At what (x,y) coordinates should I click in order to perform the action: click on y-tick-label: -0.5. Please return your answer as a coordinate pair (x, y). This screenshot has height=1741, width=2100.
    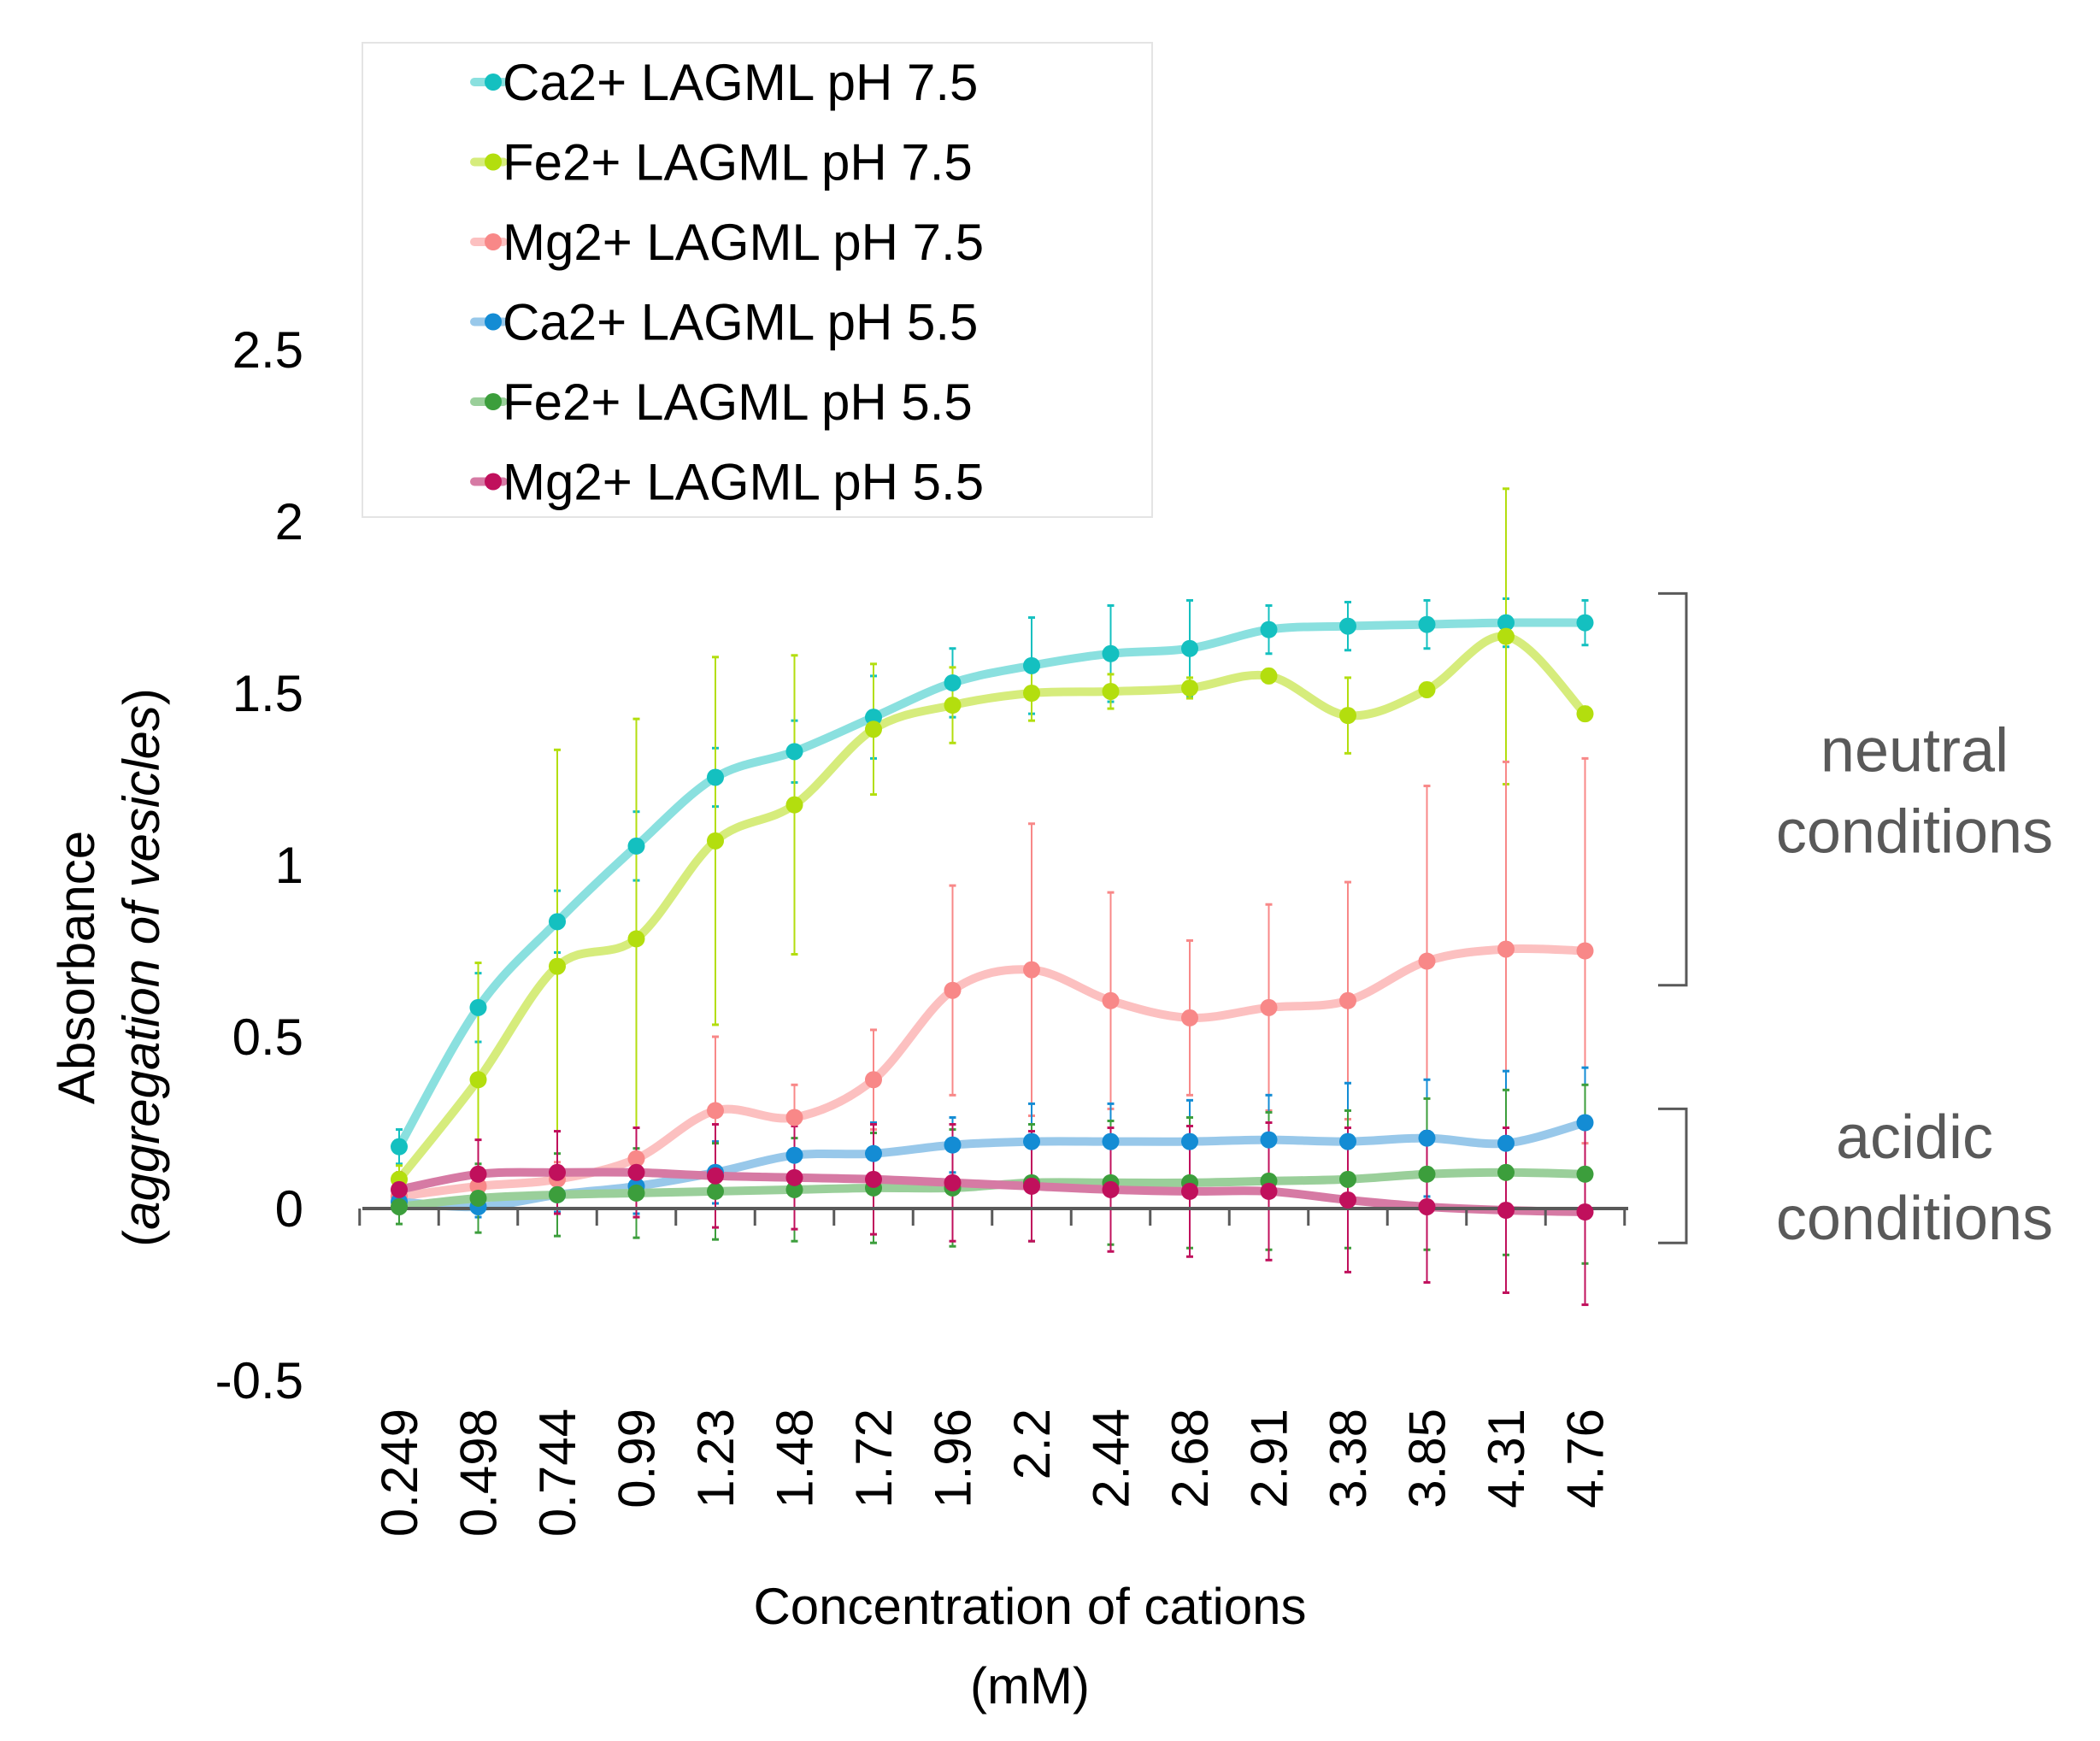
    Looking at the image, I should click on (259, 1380).